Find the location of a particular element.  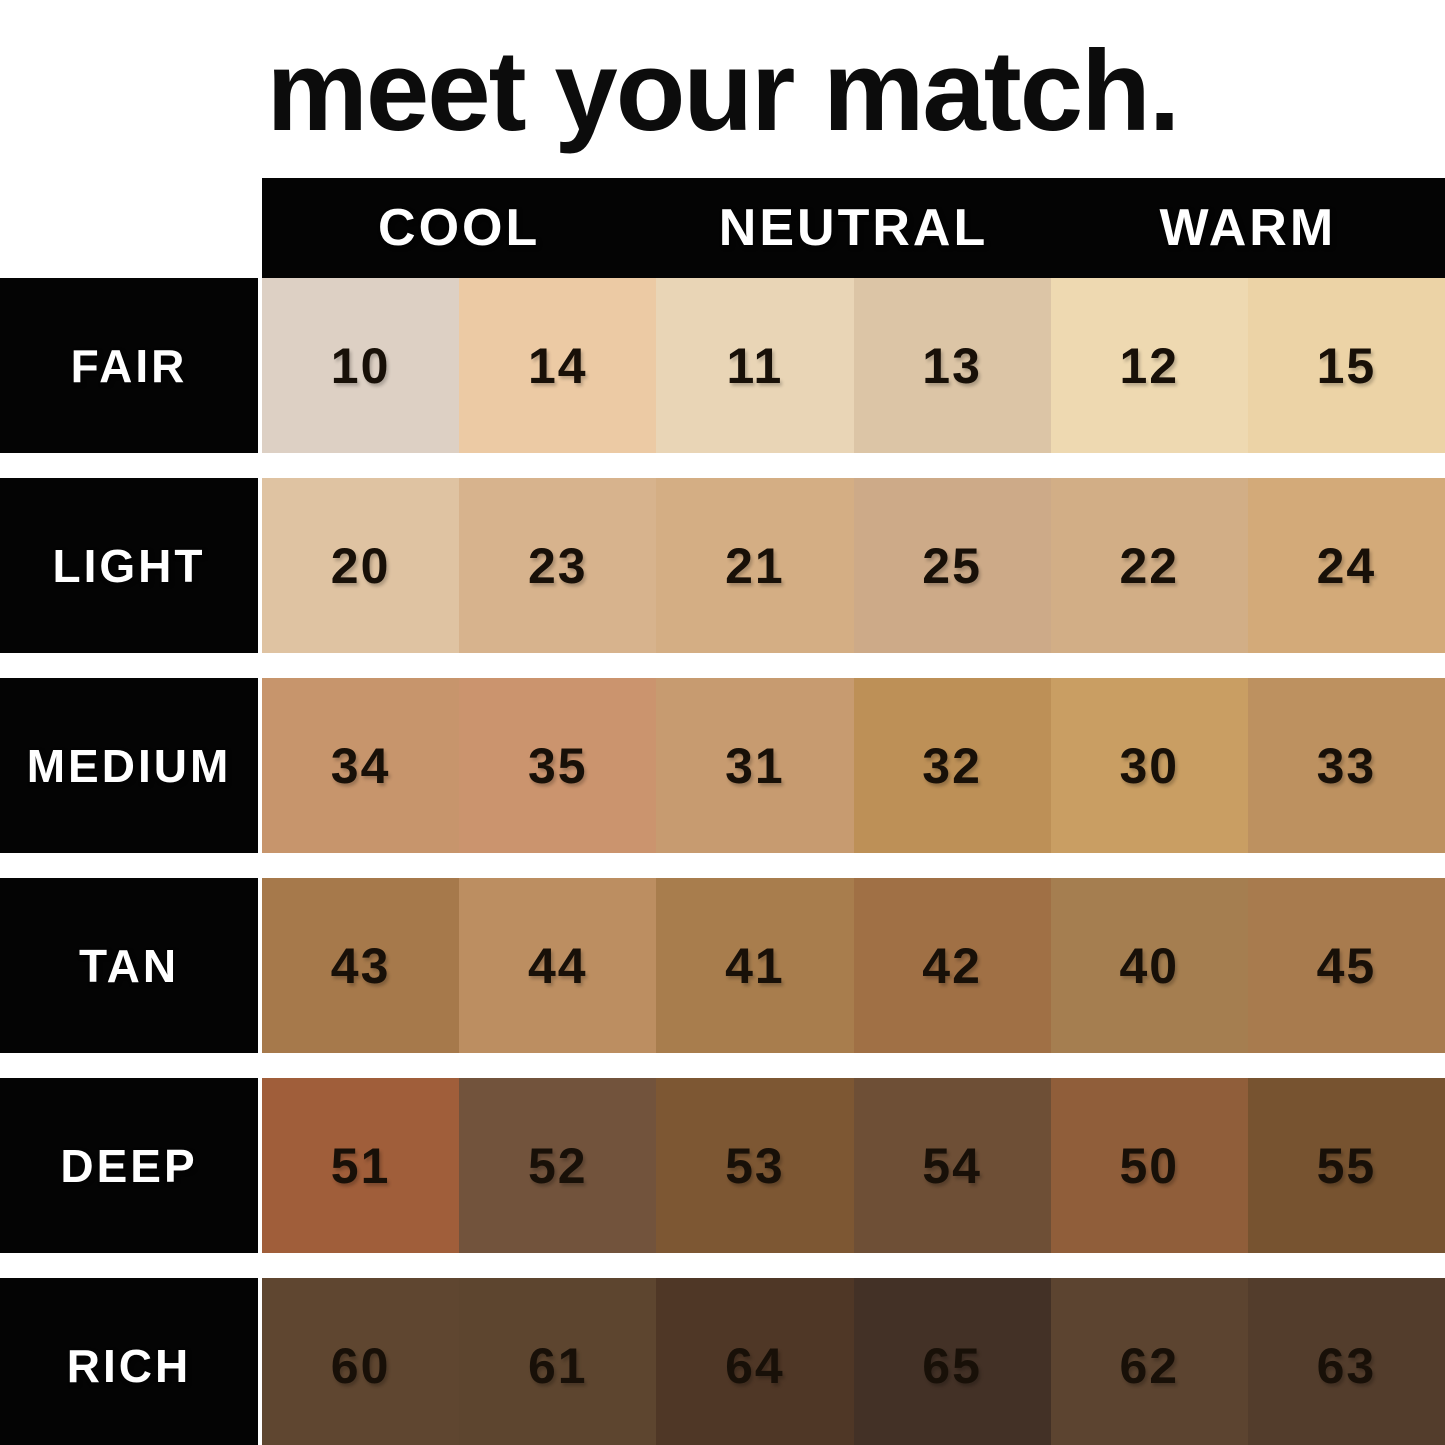

shade-number: 40 is located at coordinates (1149, 965).